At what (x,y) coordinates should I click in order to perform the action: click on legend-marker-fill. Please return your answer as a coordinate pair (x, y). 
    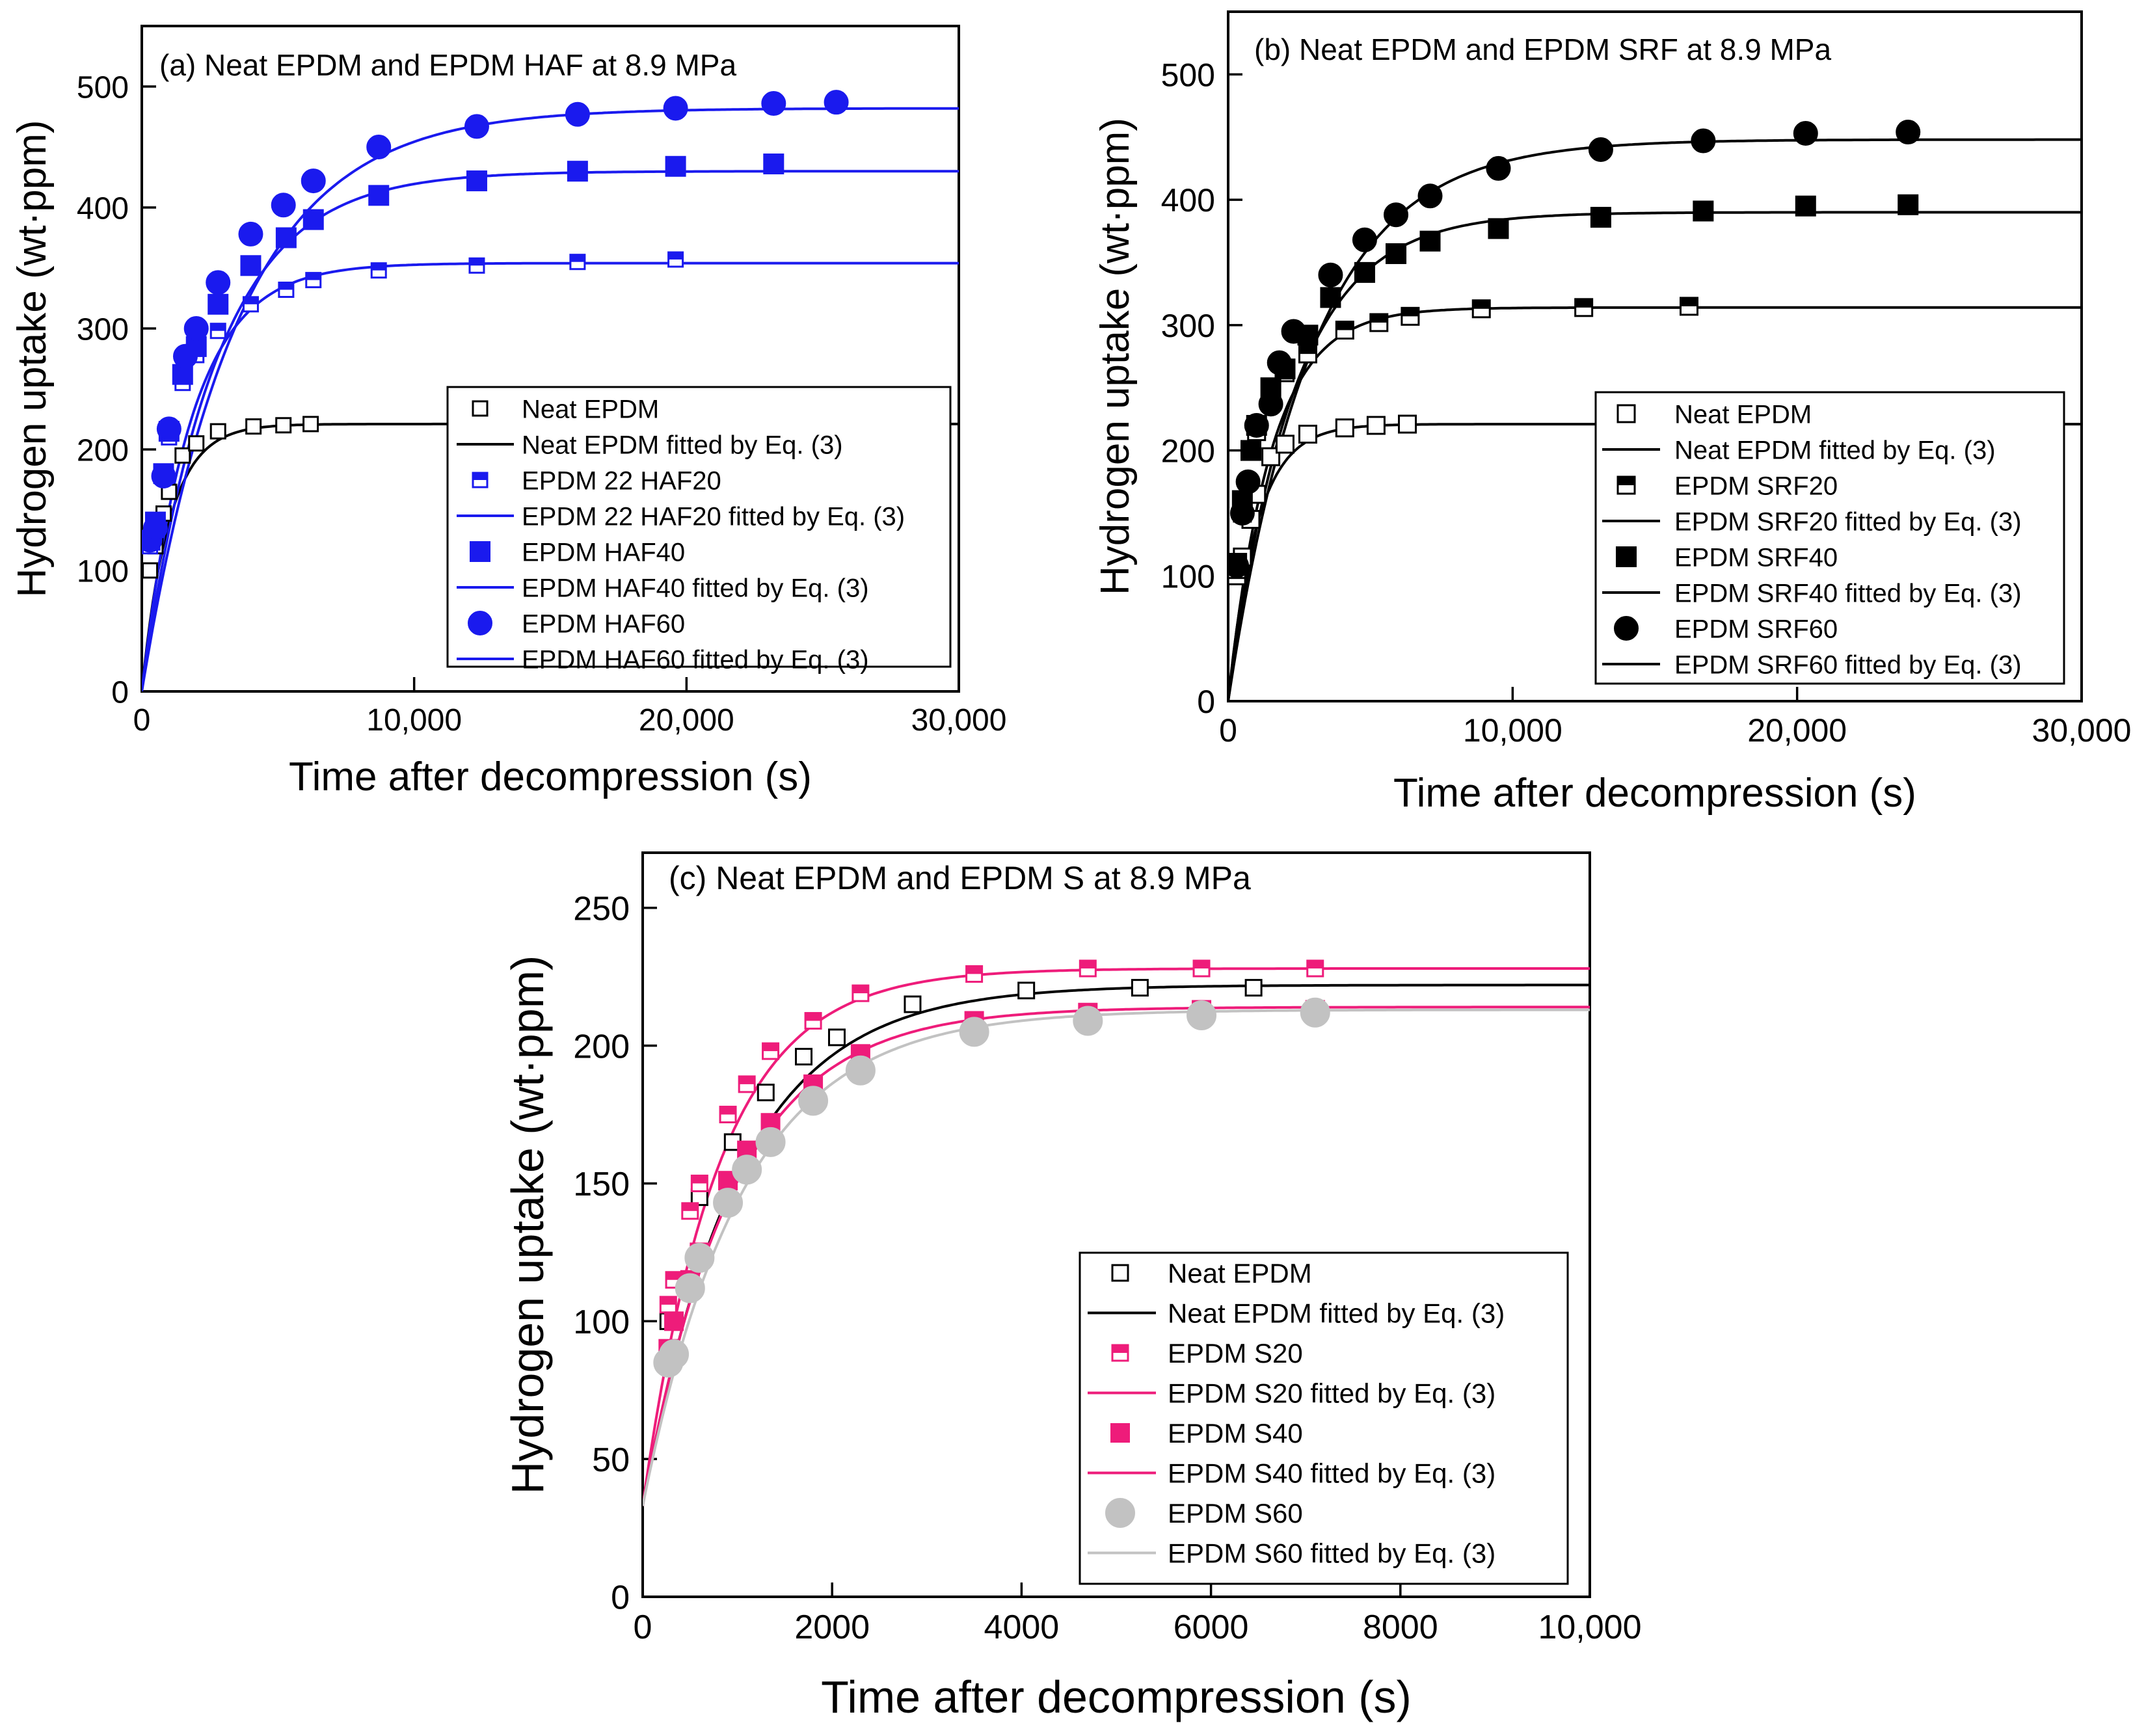
    Looking at the image, I should click on (1626, 481).